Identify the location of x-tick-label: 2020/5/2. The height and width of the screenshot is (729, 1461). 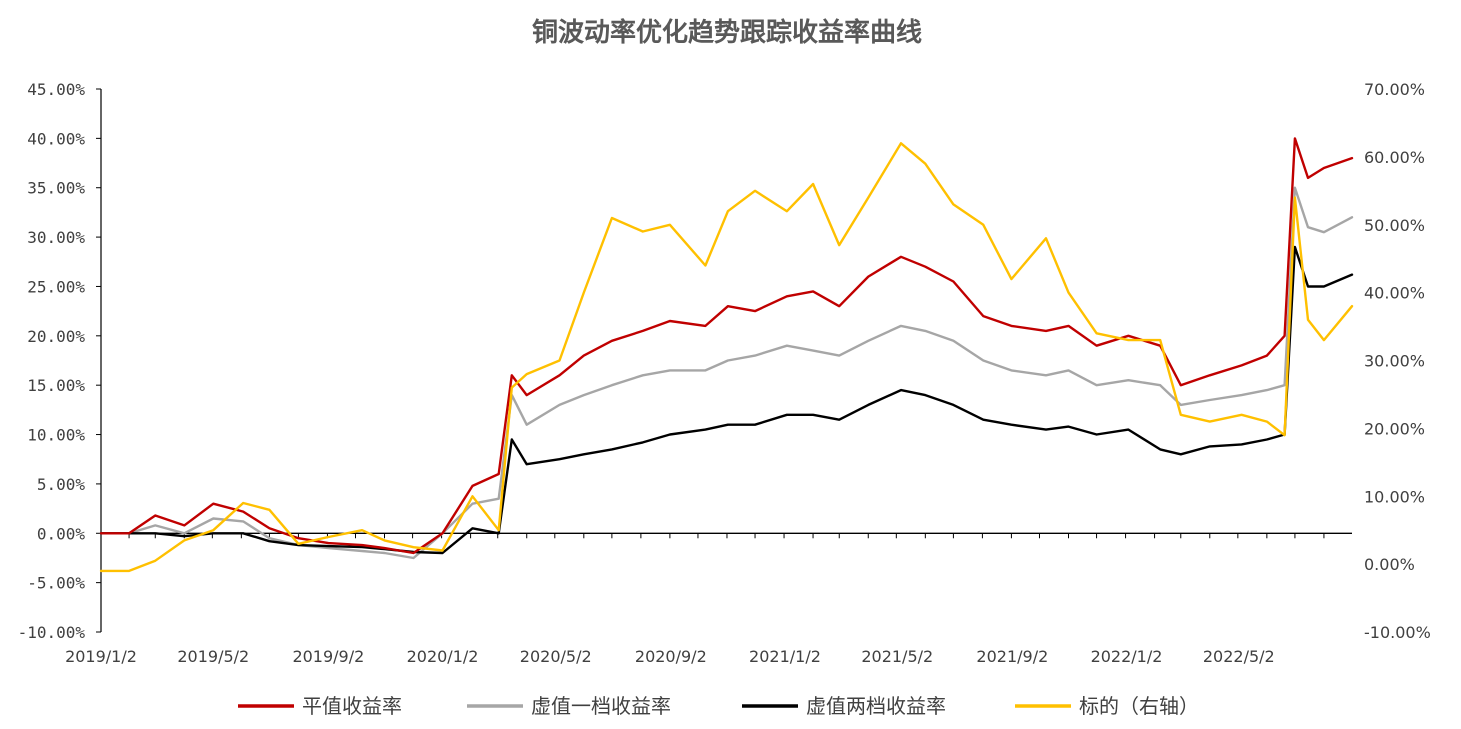
(556, 656).